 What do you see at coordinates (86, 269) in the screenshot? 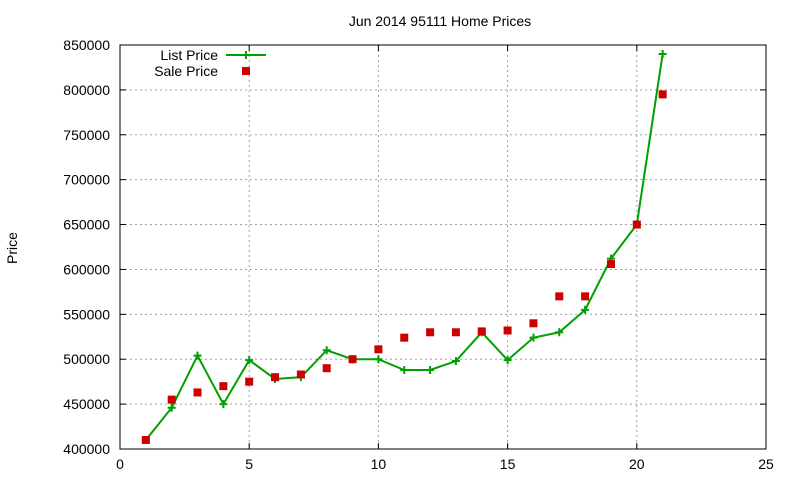
I see `y-tick-label: 600000` at bounding box center [86, 269].